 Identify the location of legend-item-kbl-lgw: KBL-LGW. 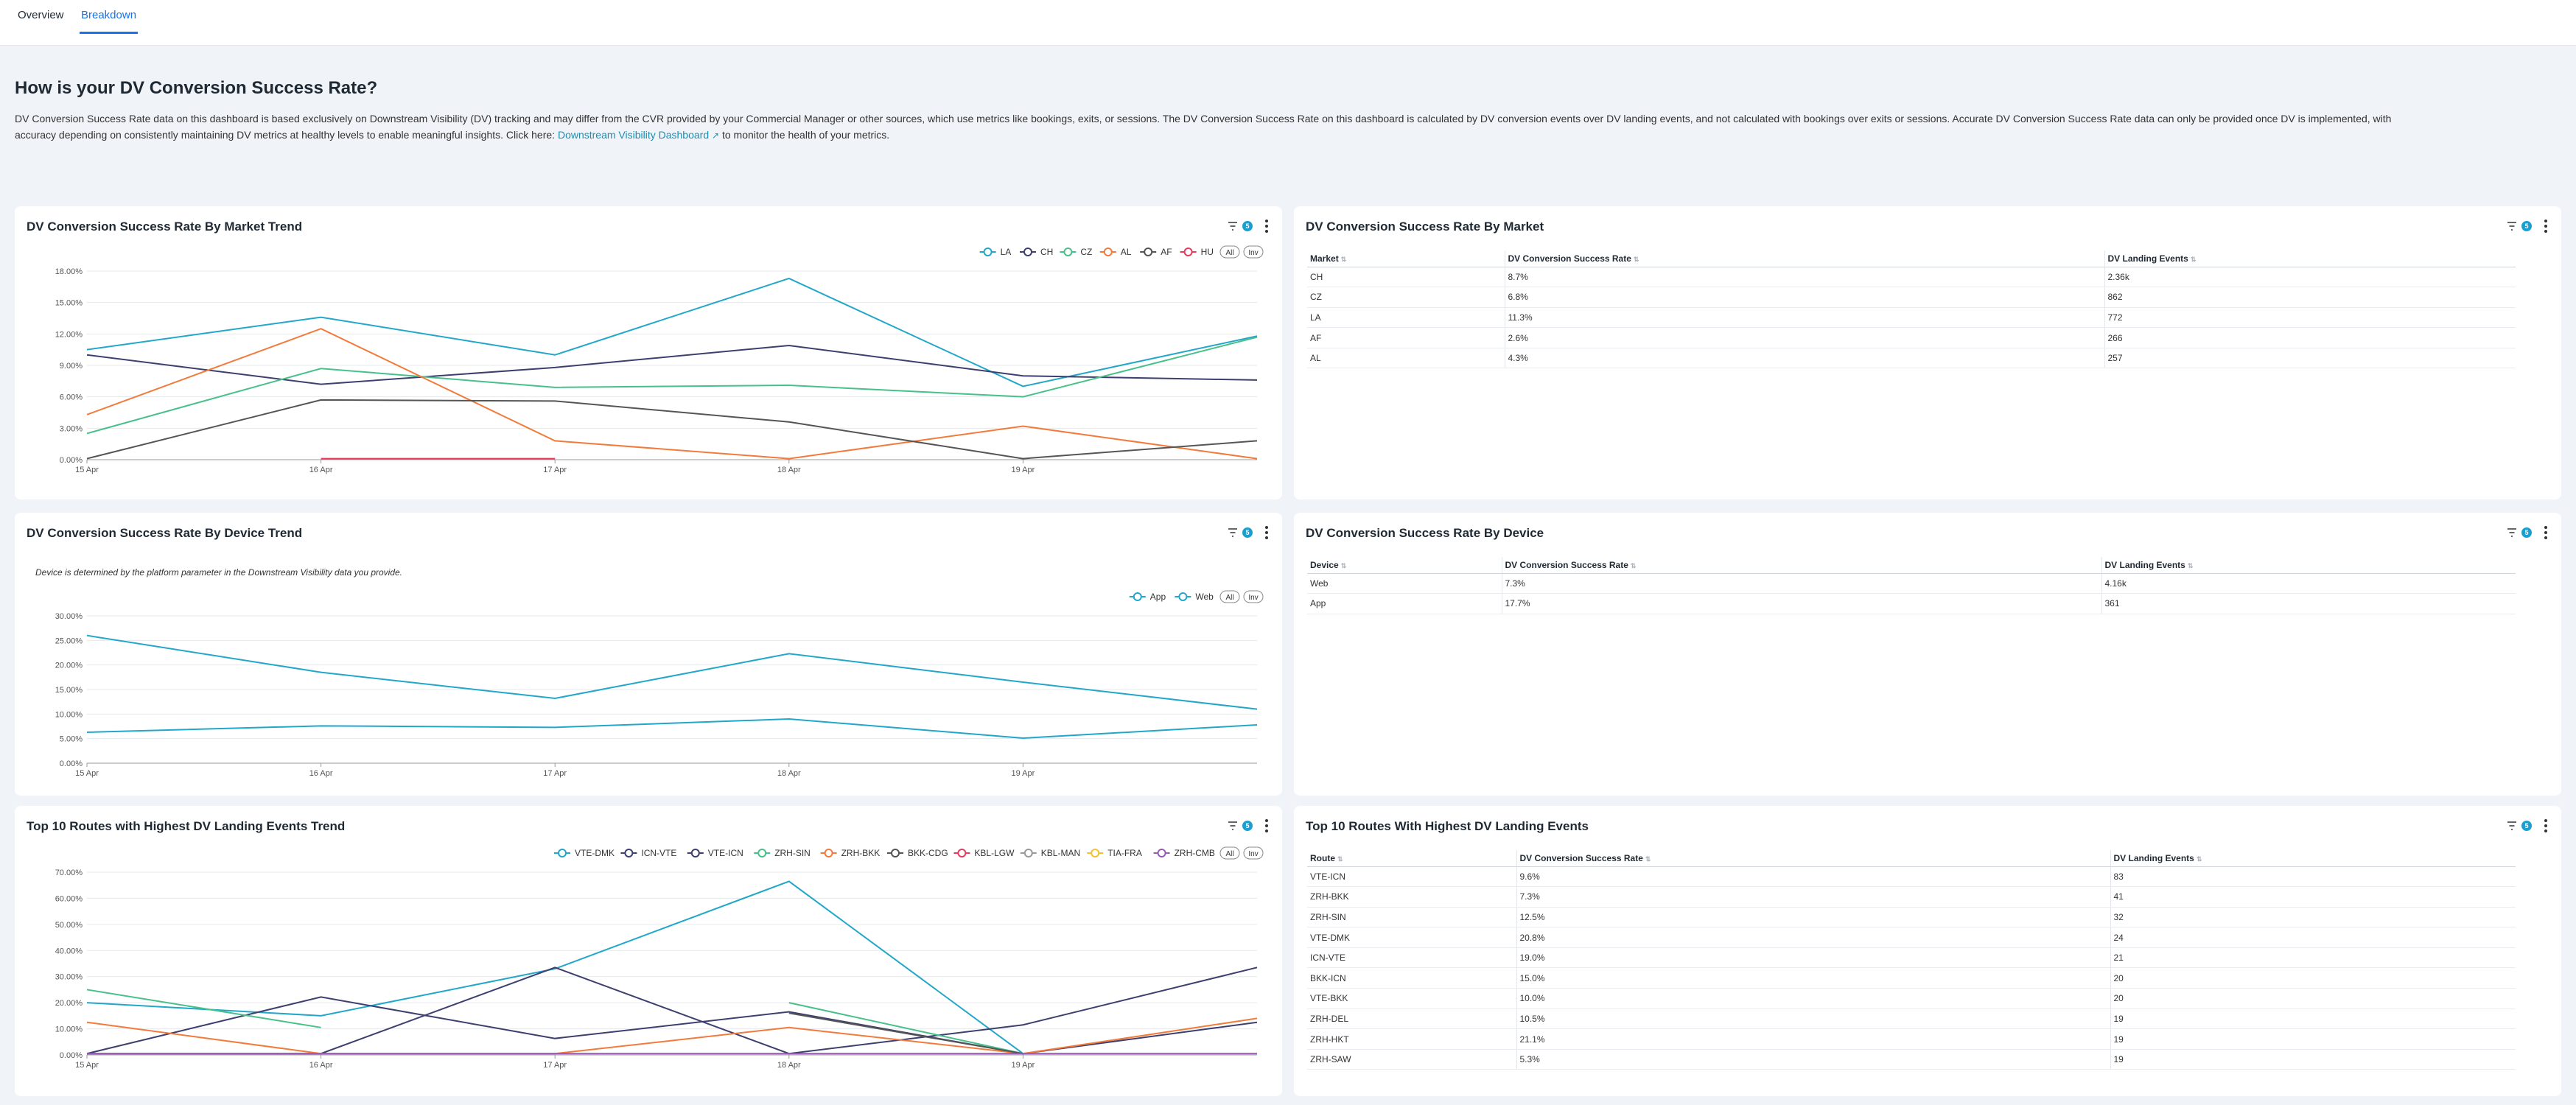
(984, 853).